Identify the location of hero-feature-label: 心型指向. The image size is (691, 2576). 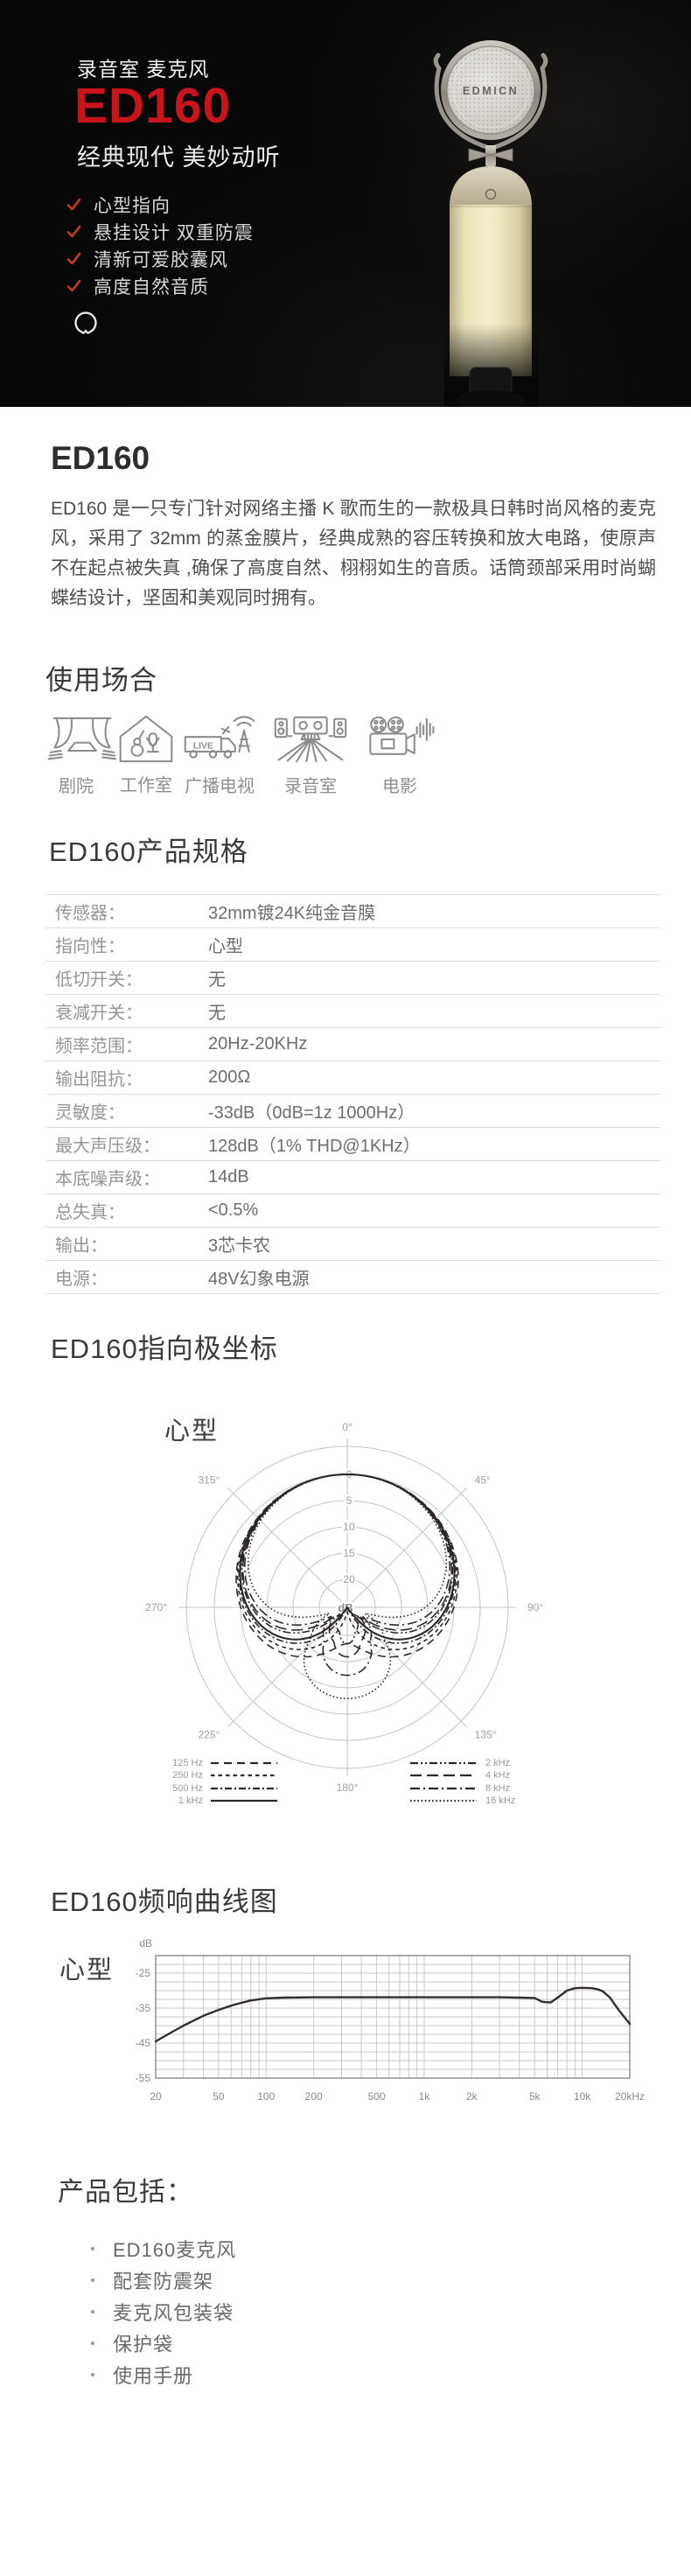
(132, 205).